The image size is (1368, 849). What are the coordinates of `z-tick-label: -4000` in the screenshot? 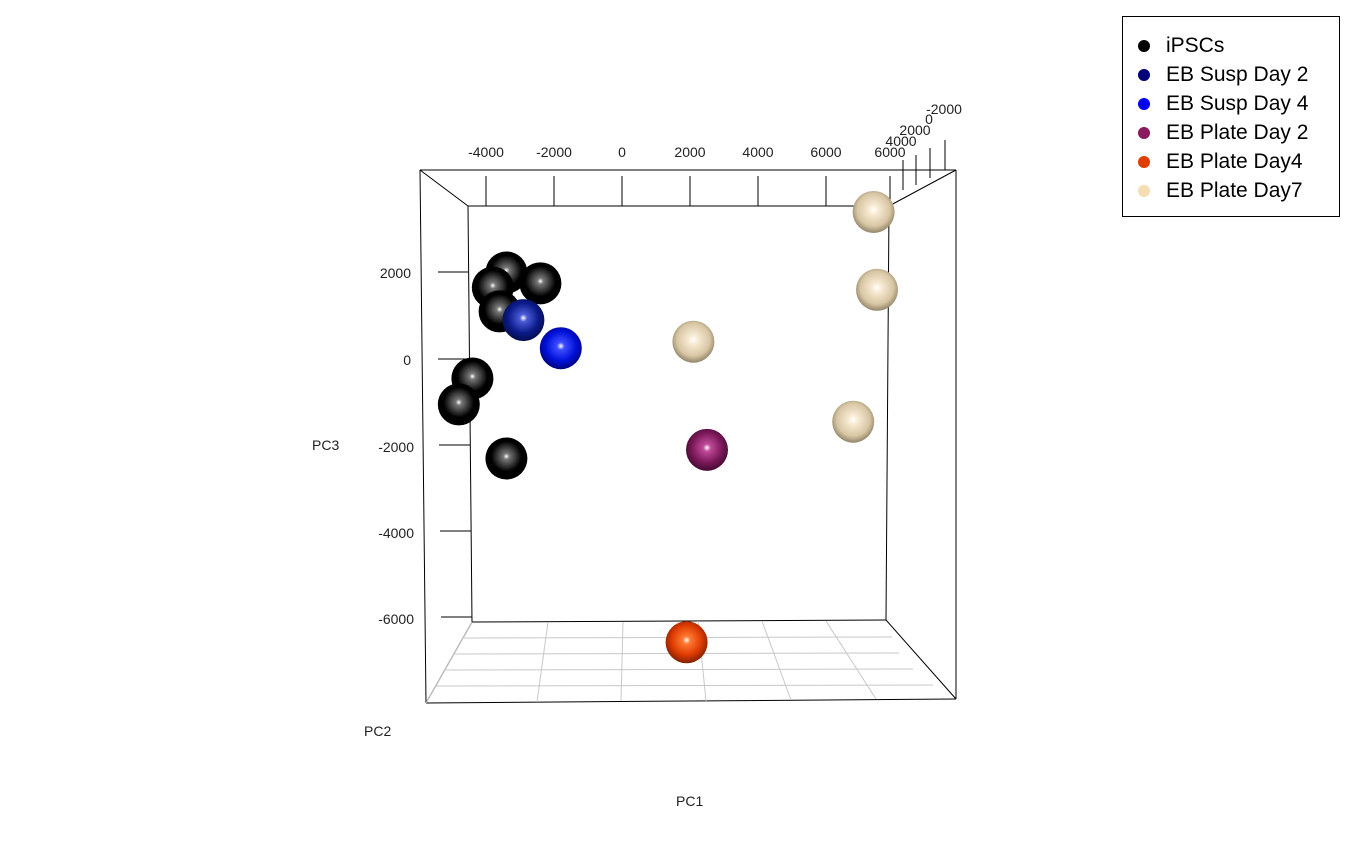 It's located at (396, 533).